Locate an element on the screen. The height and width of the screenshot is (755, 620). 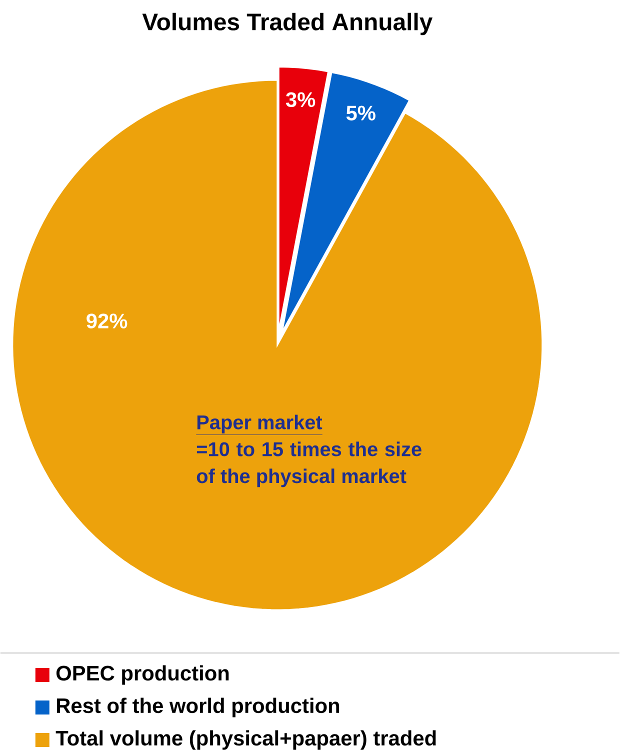
data-label: 5% is located at coordinates (361, 113).